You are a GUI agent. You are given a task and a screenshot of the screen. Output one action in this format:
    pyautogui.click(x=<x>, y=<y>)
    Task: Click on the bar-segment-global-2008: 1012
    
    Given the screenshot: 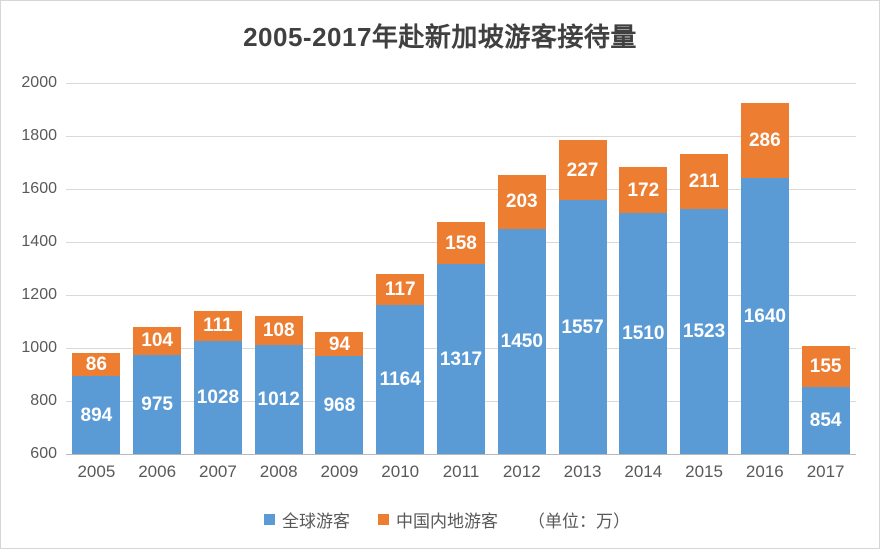 What is the action you would take?
    pyautogui.click(x=278, y=399)
    